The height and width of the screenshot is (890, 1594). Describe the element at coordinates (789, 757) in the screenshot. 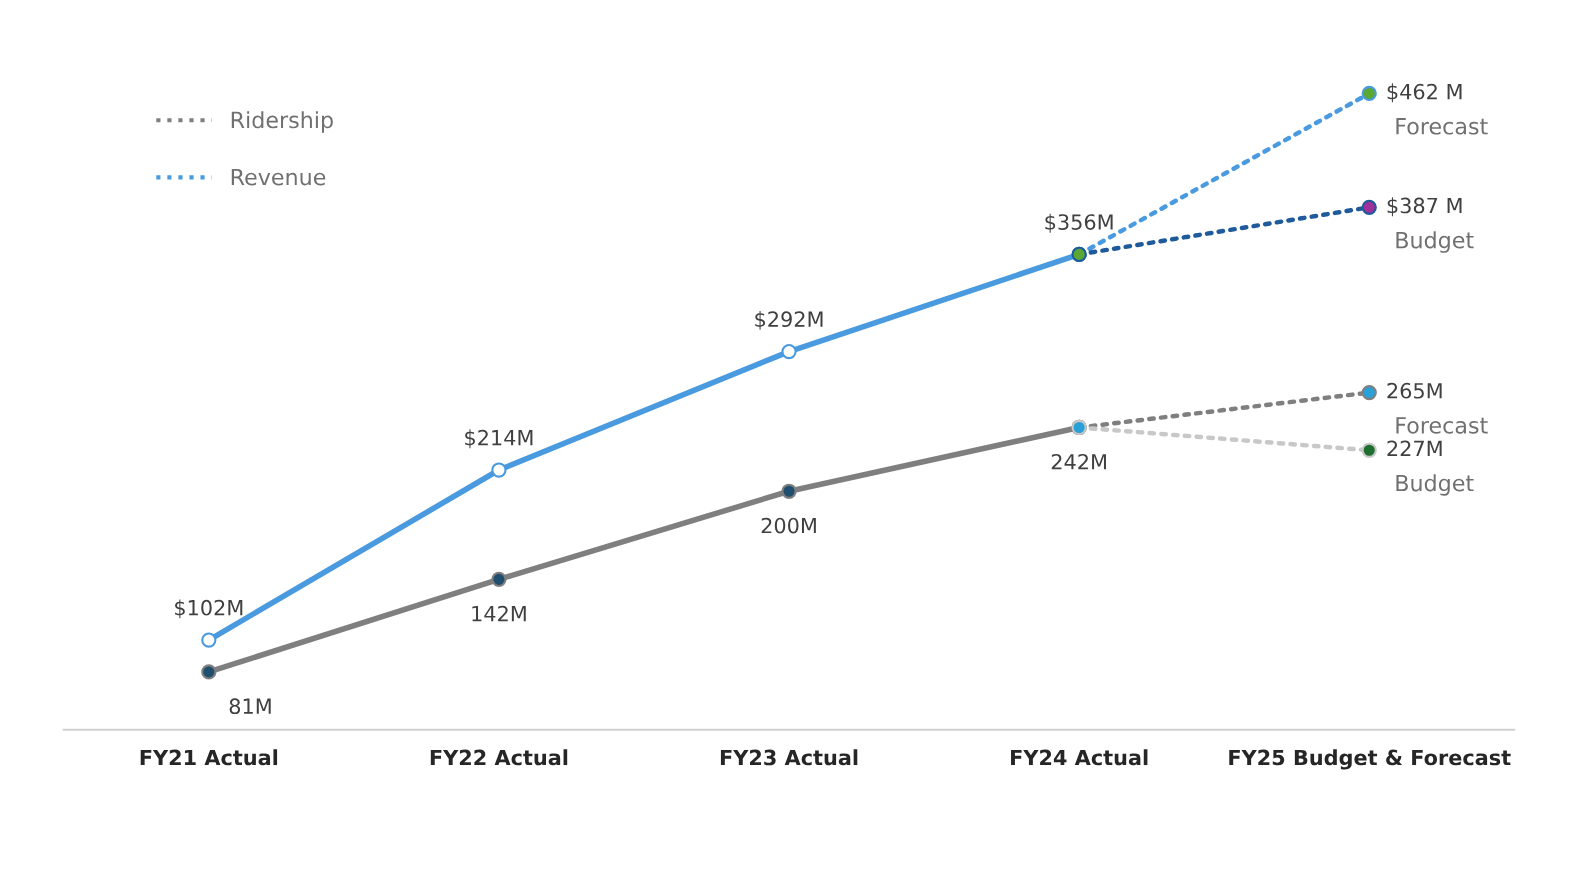

I see `x-tick-label: FY23 Actual` at that location.